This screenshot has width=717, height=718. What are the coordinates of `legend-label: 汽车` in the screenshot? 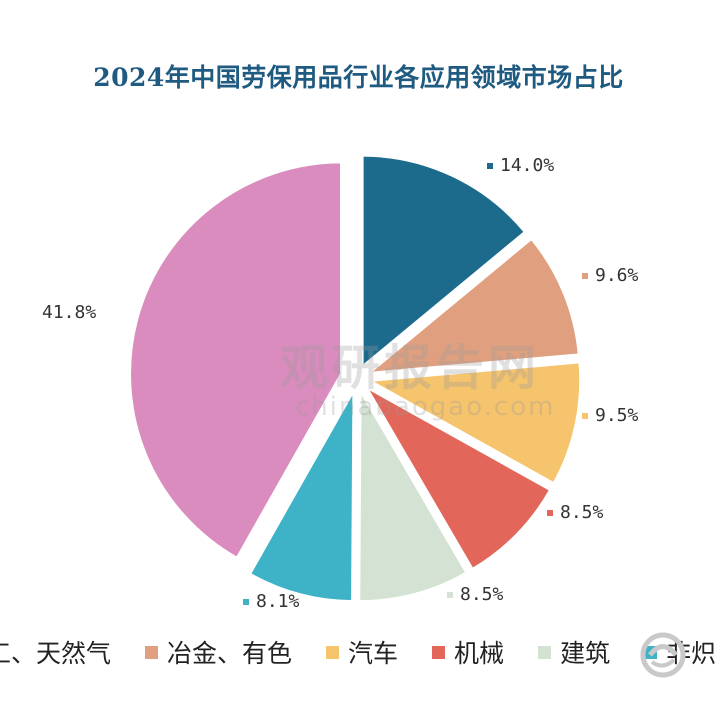 It's located at (373, 653).